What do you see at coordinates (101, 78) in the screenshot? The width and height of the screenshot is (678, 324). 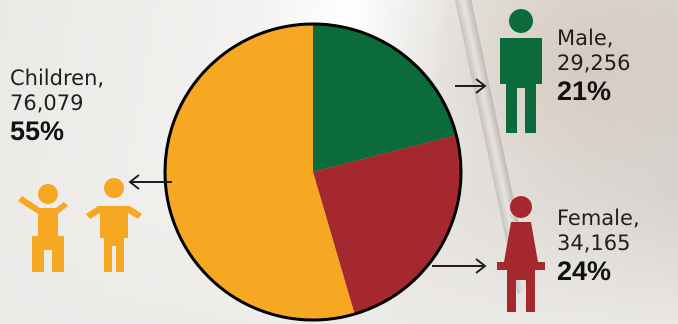 I see `label-children-comma: ,` at bounding box center [101, 78].